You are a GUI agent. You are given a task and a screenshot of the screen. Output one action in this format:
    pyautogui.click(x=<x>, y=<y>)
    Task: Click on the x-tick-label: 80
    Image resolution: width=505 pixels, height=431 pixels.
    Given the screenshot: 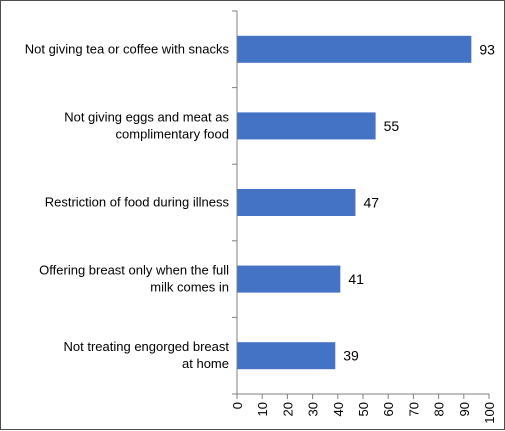 What is the action you would take?
    pyautogui.click(x=439, y=409)
    